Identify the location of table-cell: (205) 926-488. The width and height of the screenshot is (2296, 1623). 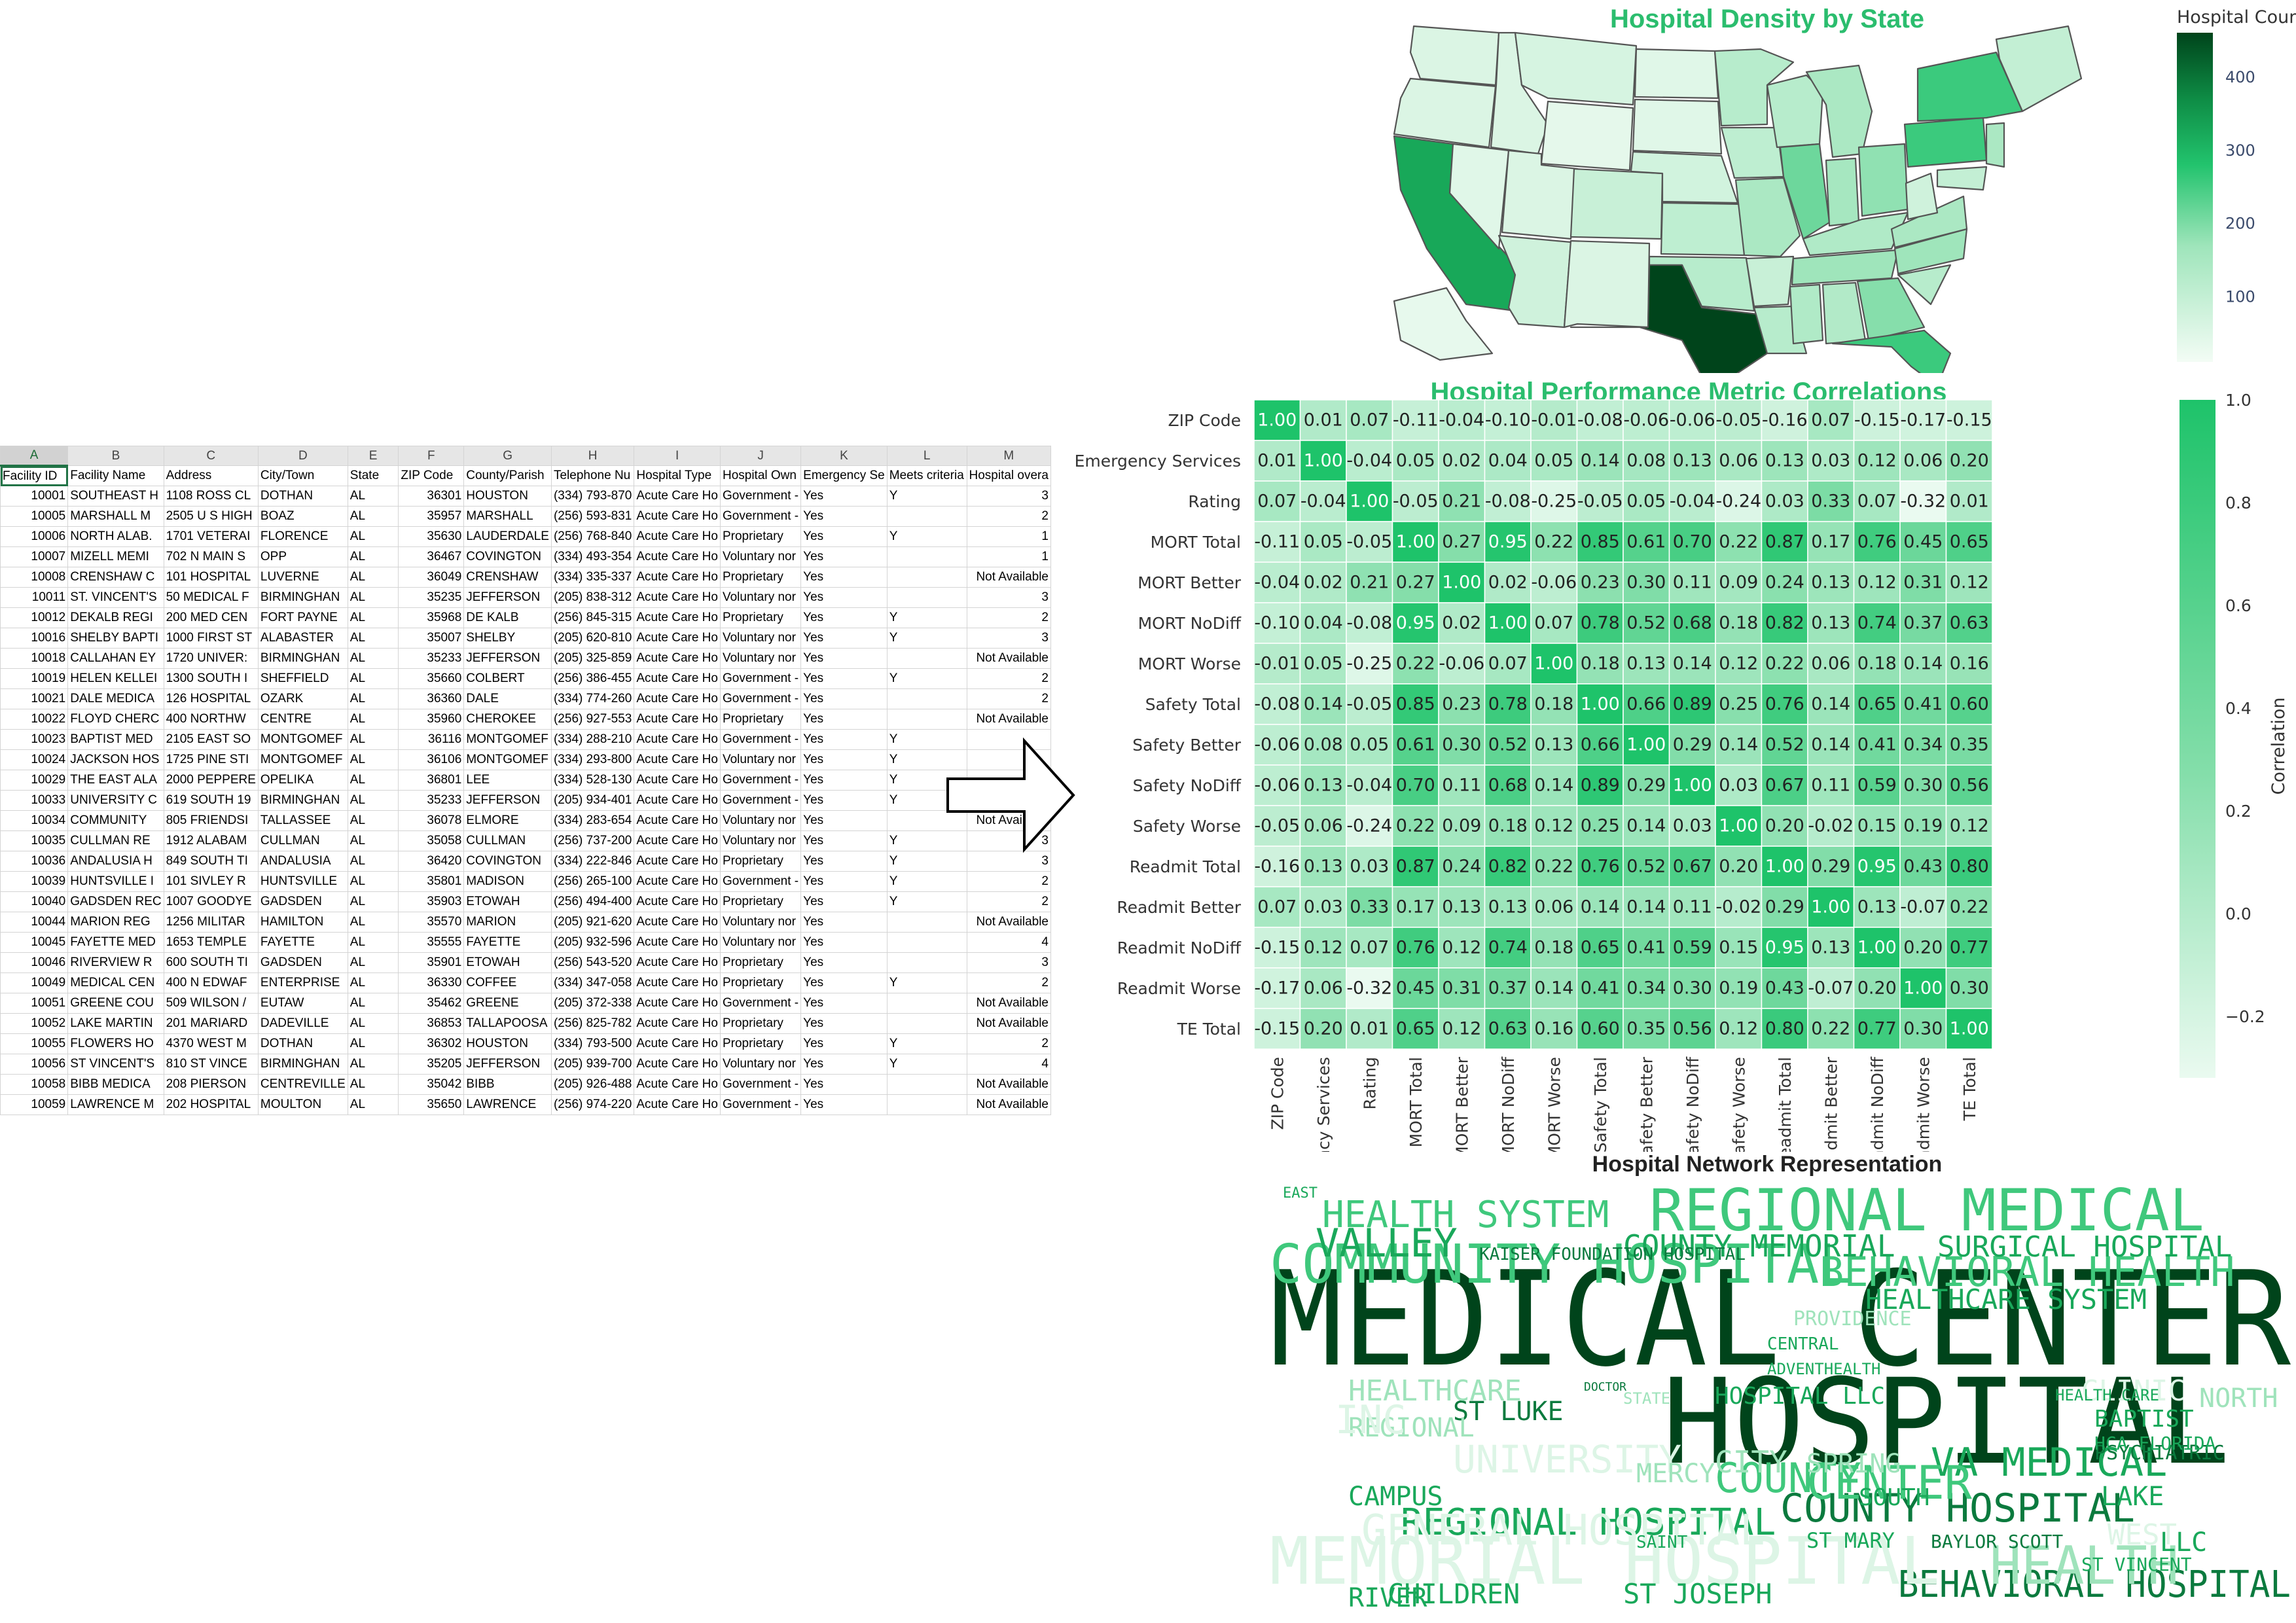
(592, 1084).